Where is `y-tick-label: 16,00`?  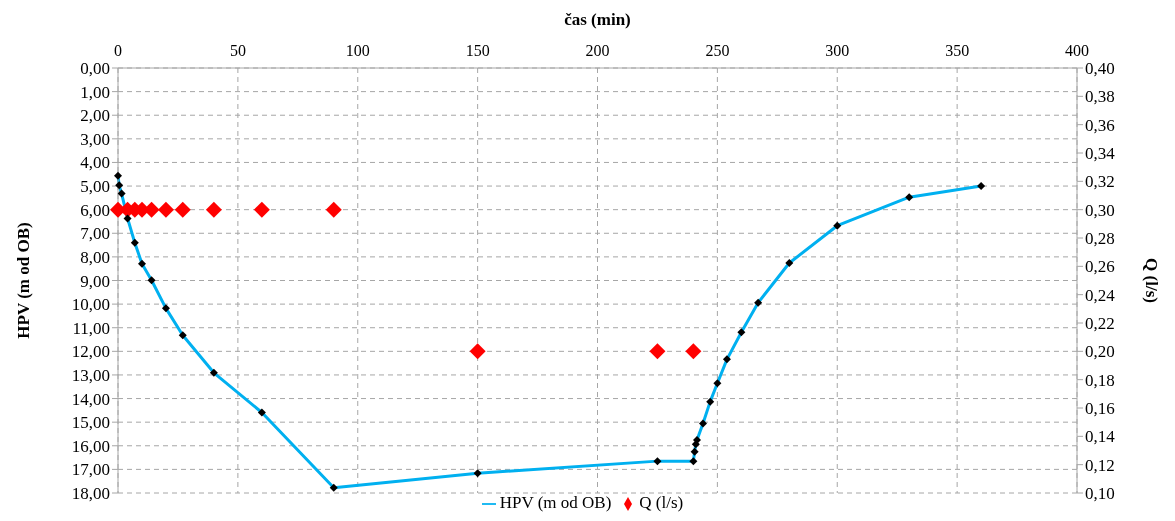 y-tick-label: 16,00 is located at coordinates (90, 446).